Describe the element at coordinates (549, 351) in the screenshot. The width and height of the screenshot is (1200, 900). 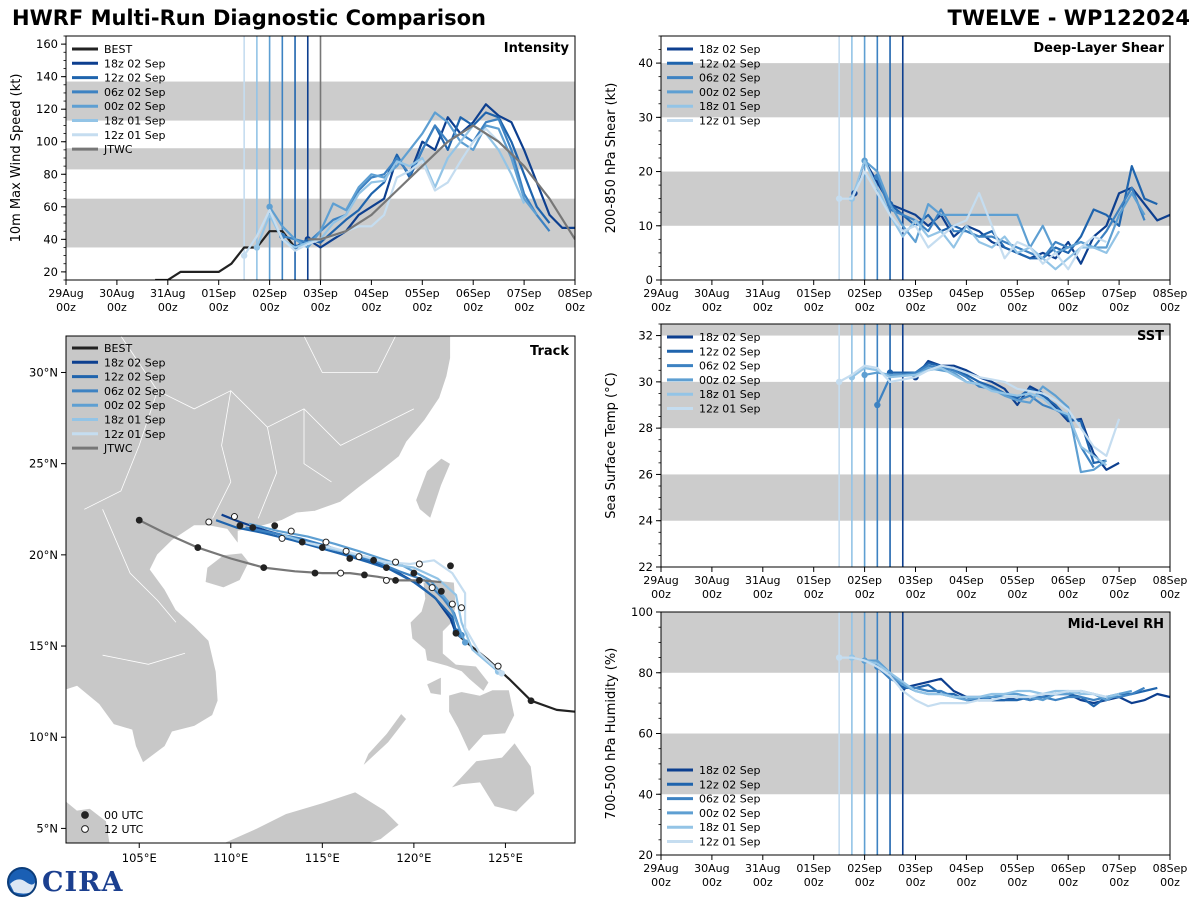
I see `track-title: Track` at that location.